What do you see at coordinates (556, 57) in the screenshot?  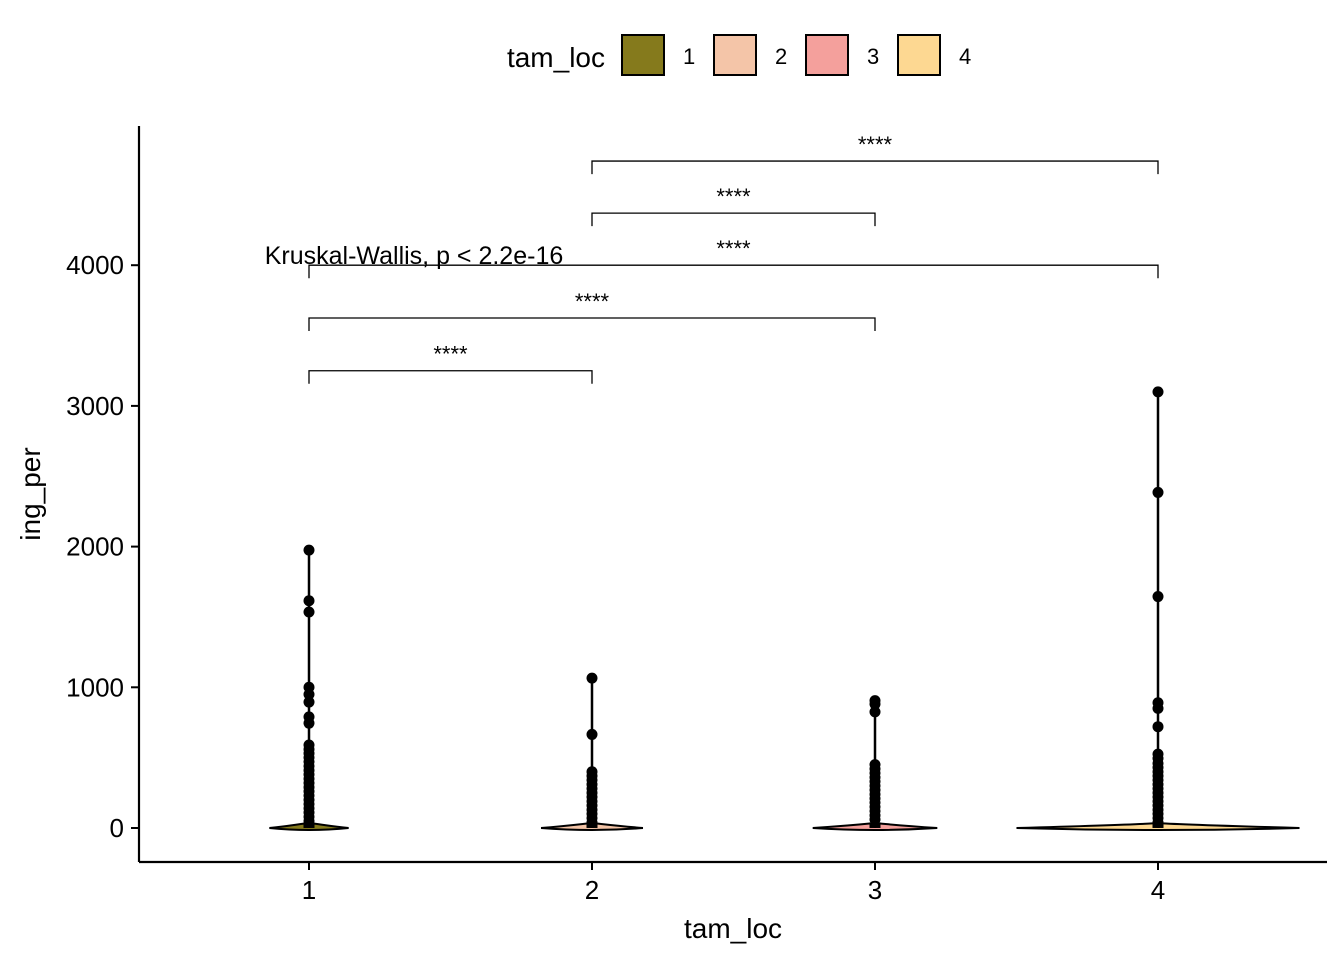 I see `legend-title: tam_loc` at bounding box center [556, 57].